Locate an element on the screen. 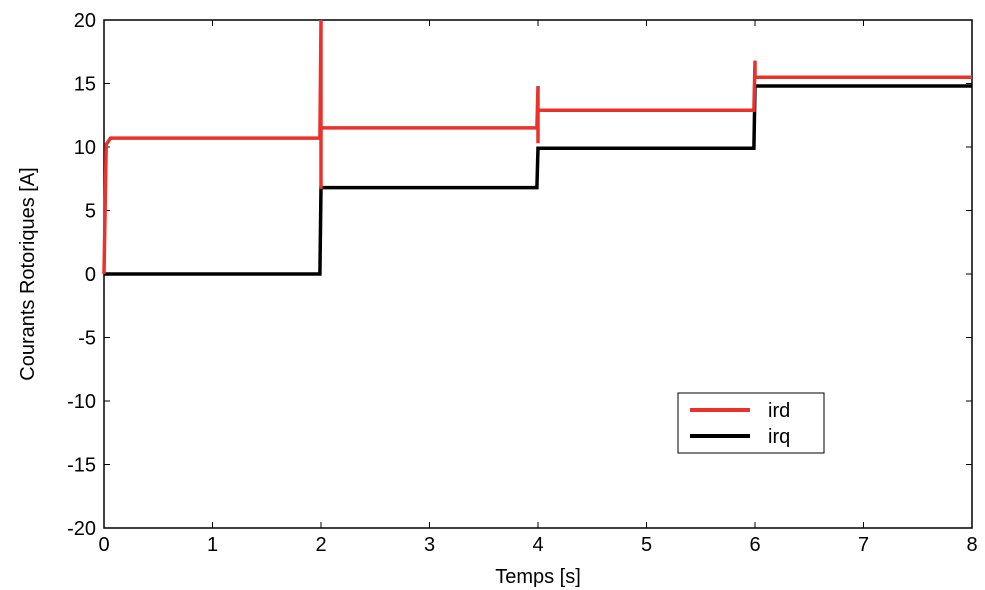 This screenshot has width=985, height=590. x-tick-label: 0 is located at coordinates (103, 545).